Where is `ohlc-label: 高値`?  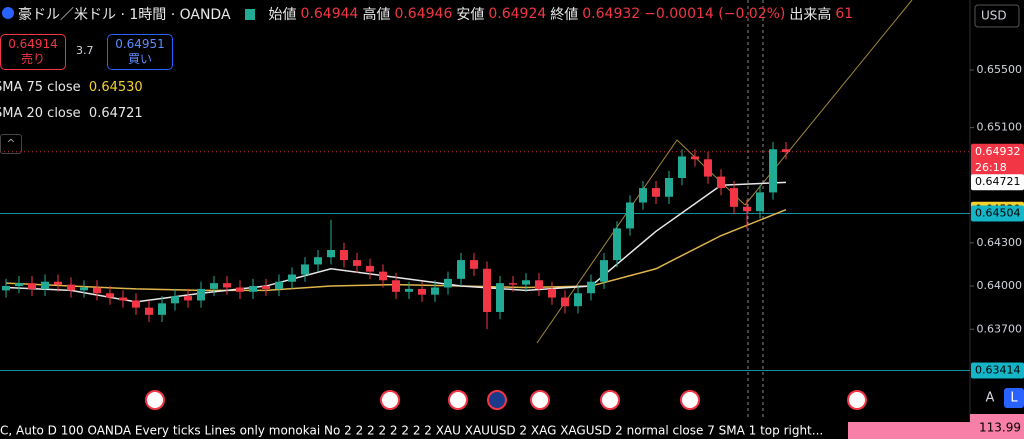
ohlc-label: 高値 is located at coordinates (376, 15).